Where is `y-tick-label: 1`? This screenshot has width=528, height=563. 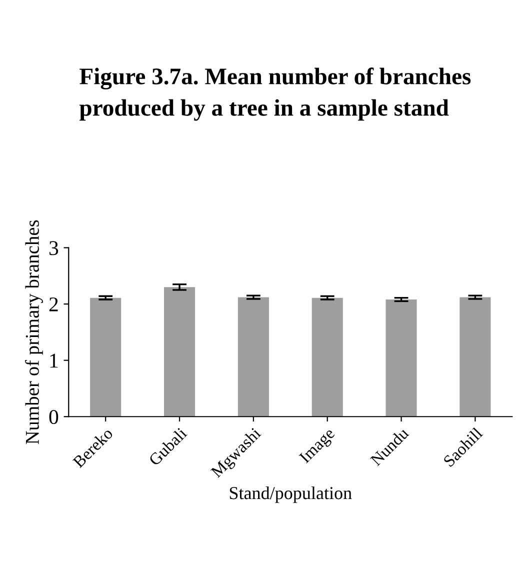 y-tick-label: 1 is located at coordinates (54, 361).